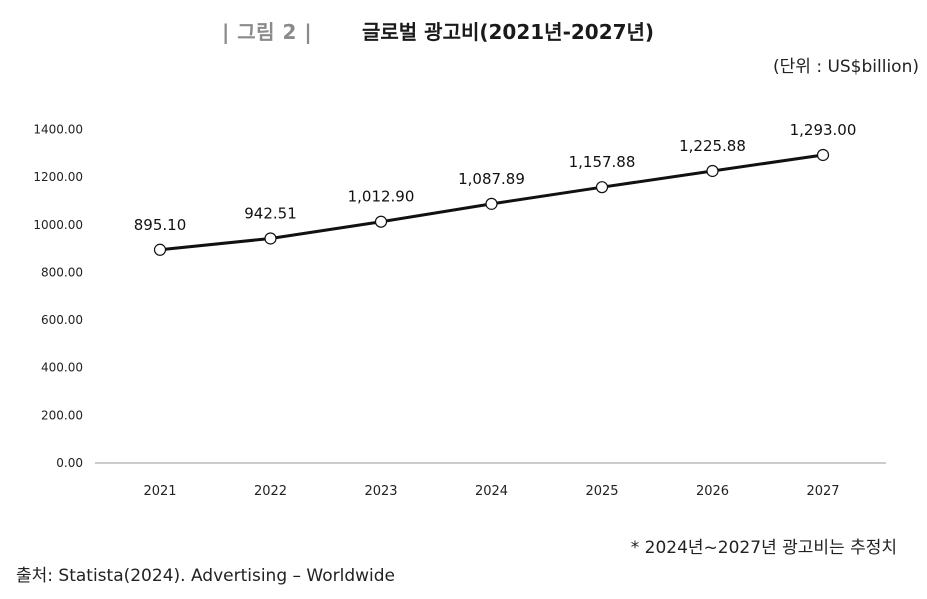 This screenshot has height=599, width=927. I want to click on x-tick-label: 2023, so click(380, 491).